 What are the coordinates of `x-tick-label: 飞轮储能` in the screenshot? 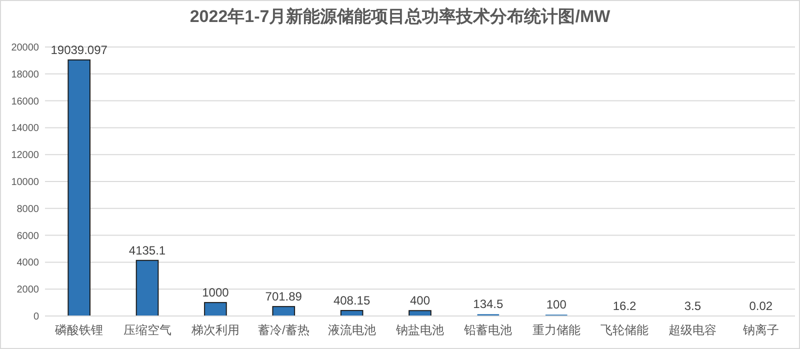 It's located at (624, 330).